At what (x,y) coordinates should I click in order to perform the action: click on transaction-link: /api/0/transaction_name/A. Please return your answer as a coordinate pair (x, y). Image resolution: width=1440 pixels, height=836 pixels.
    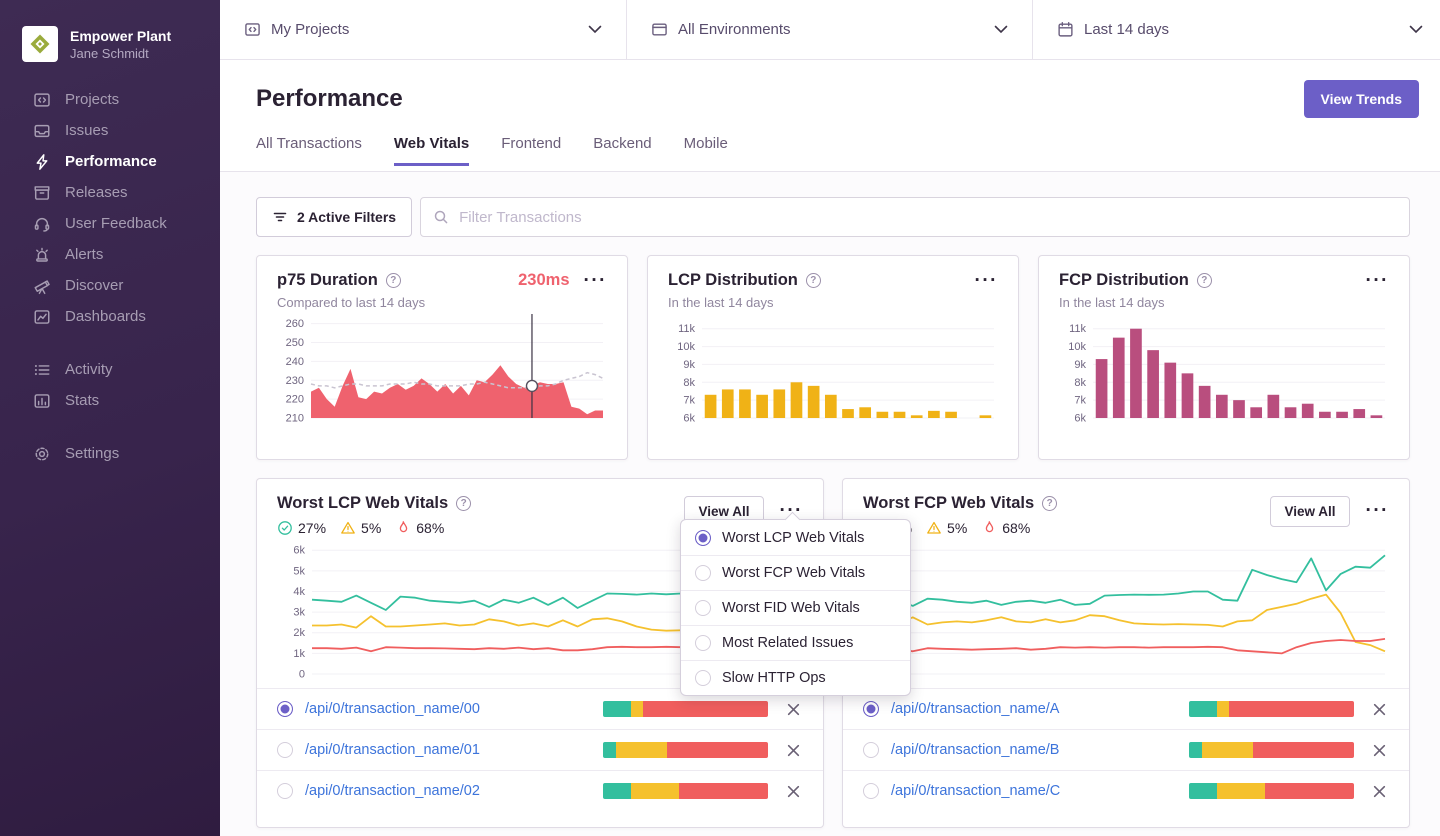
    Looking at the image, I should click on (975, 709).